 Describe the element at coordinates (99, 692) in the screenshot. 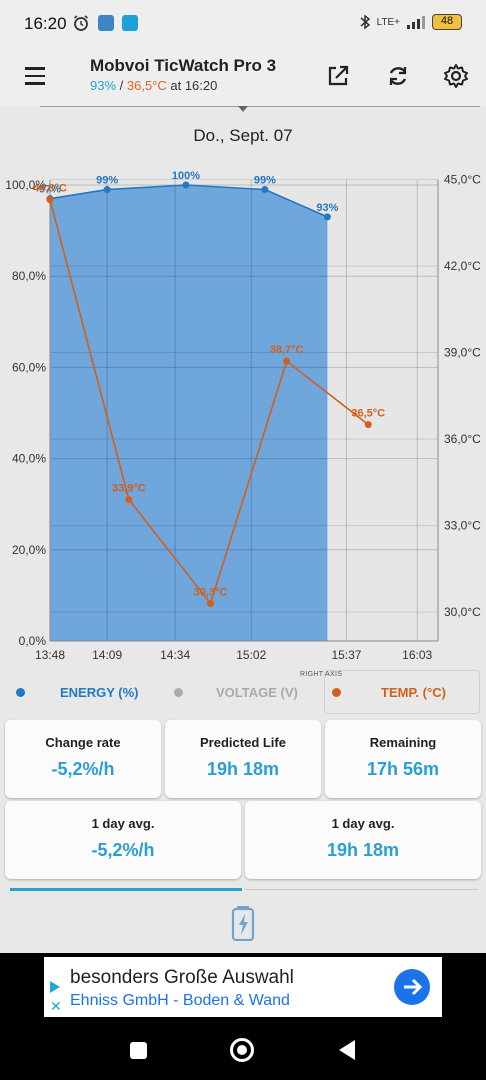

I see `legend-energy: ENERGY (%)` at that location.